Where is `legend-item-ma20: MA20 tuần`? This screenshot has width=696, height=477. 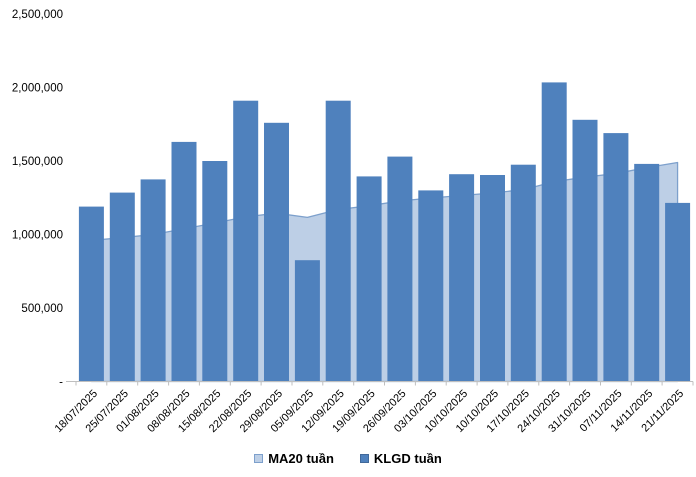 legend-item-ma20: MA20 tuần is located at coordinates (294, 458).